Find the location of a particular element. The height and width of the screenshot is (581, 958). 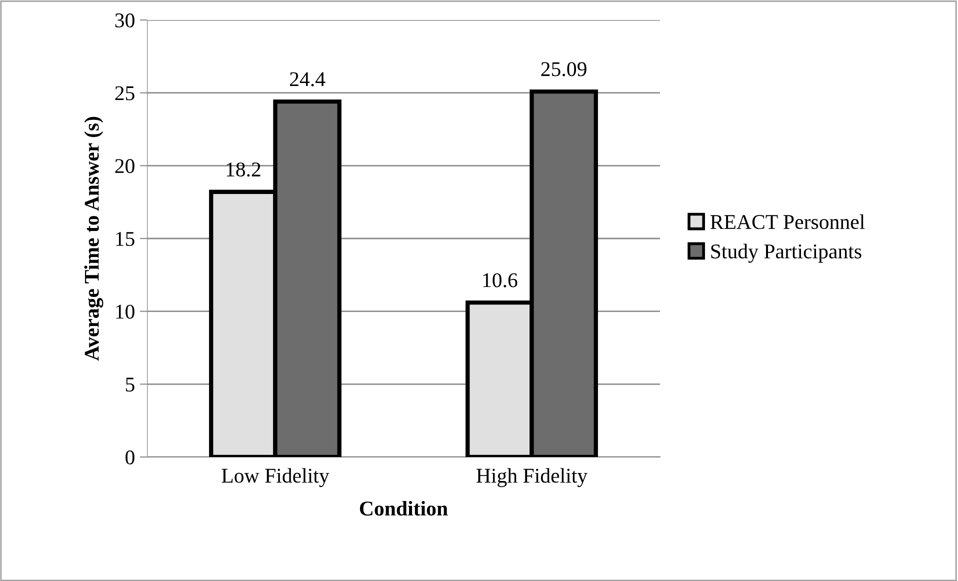

x-tick-label: Low Fidelity is located at coordinates (276, 478).